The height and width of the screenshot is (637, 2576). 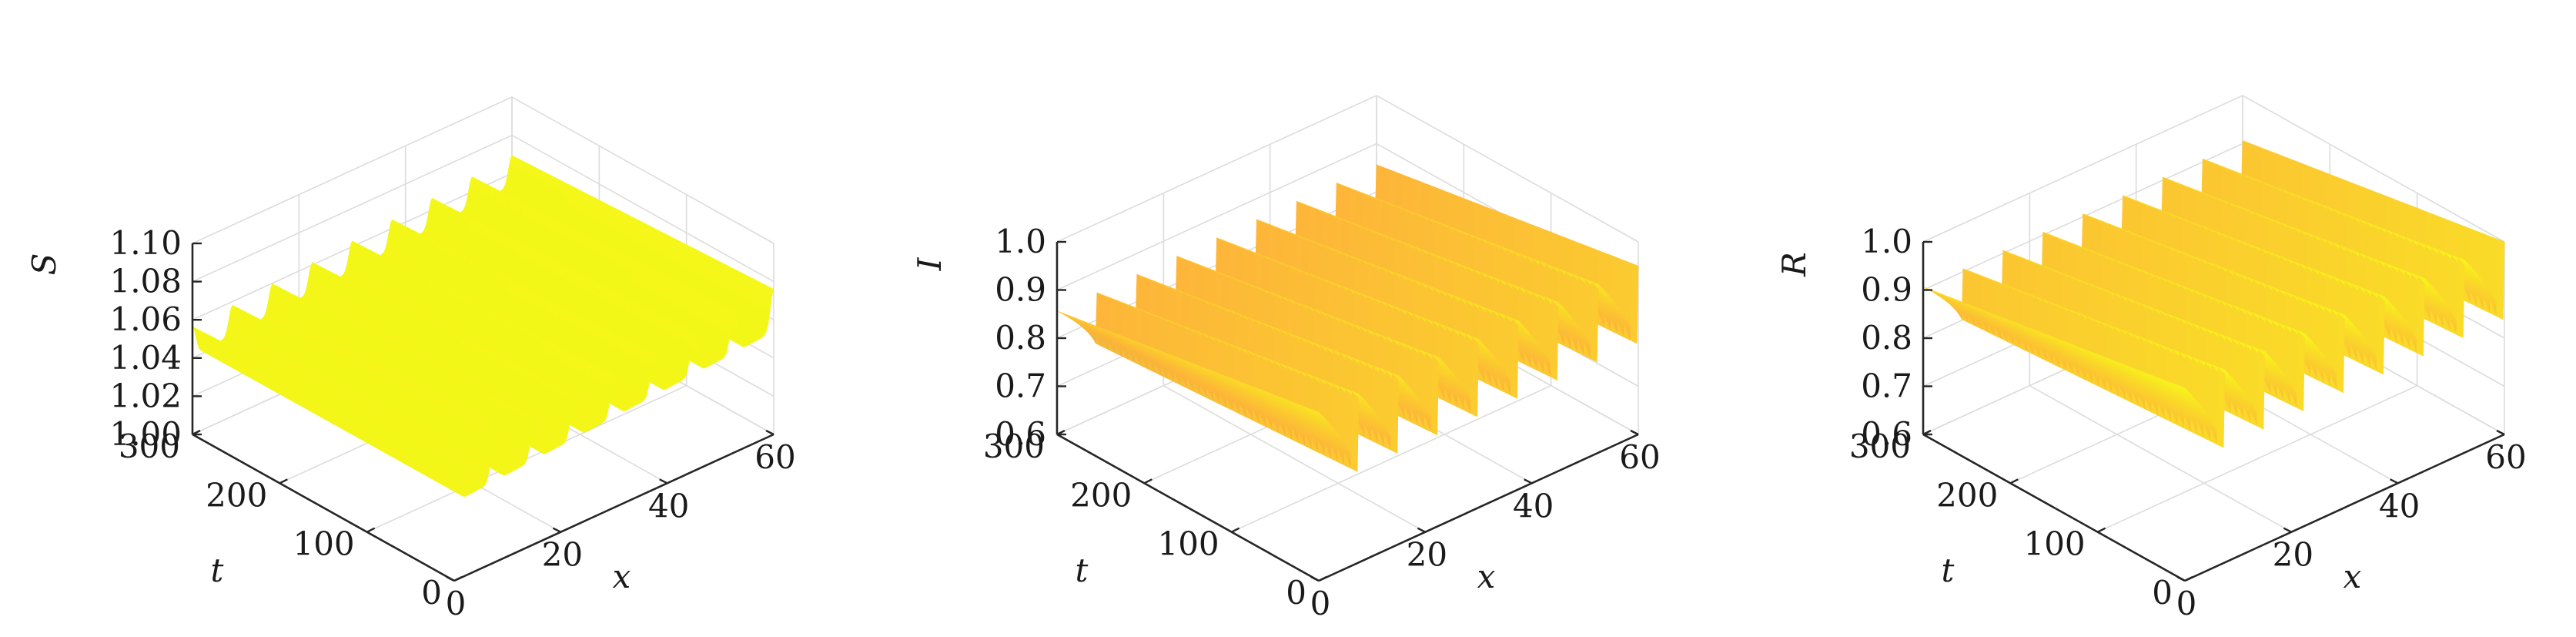 What do you see at coordinates (483, 326) in the screenshot?
I see `surface` at bounding box center [483, 326].